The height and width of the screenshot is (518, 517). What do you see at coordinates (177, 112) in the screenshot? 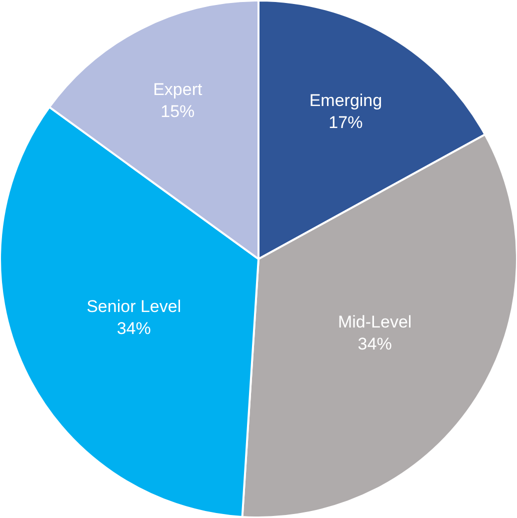
I see `data-label: 15%` at bounding box center [177, 112].